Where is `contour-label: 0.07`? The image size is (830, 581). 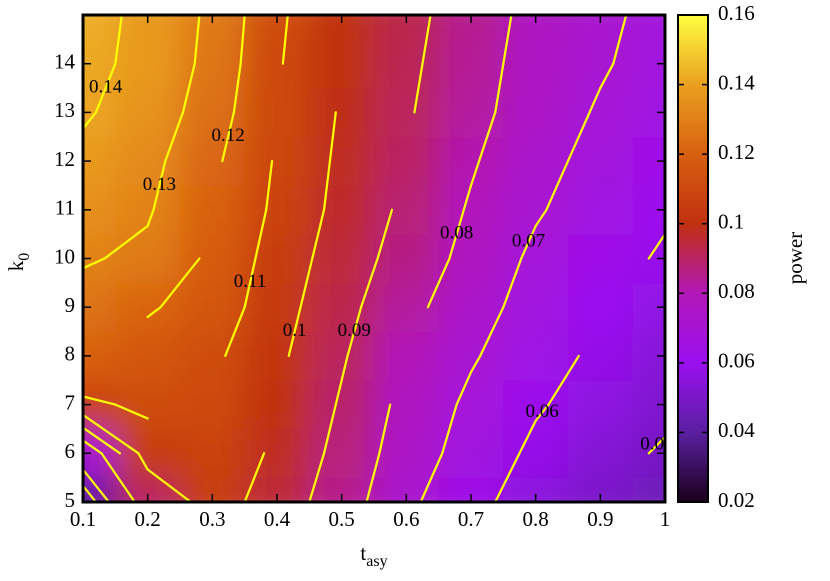 contour-label: 0.07 is located at coordinates (528, 241).